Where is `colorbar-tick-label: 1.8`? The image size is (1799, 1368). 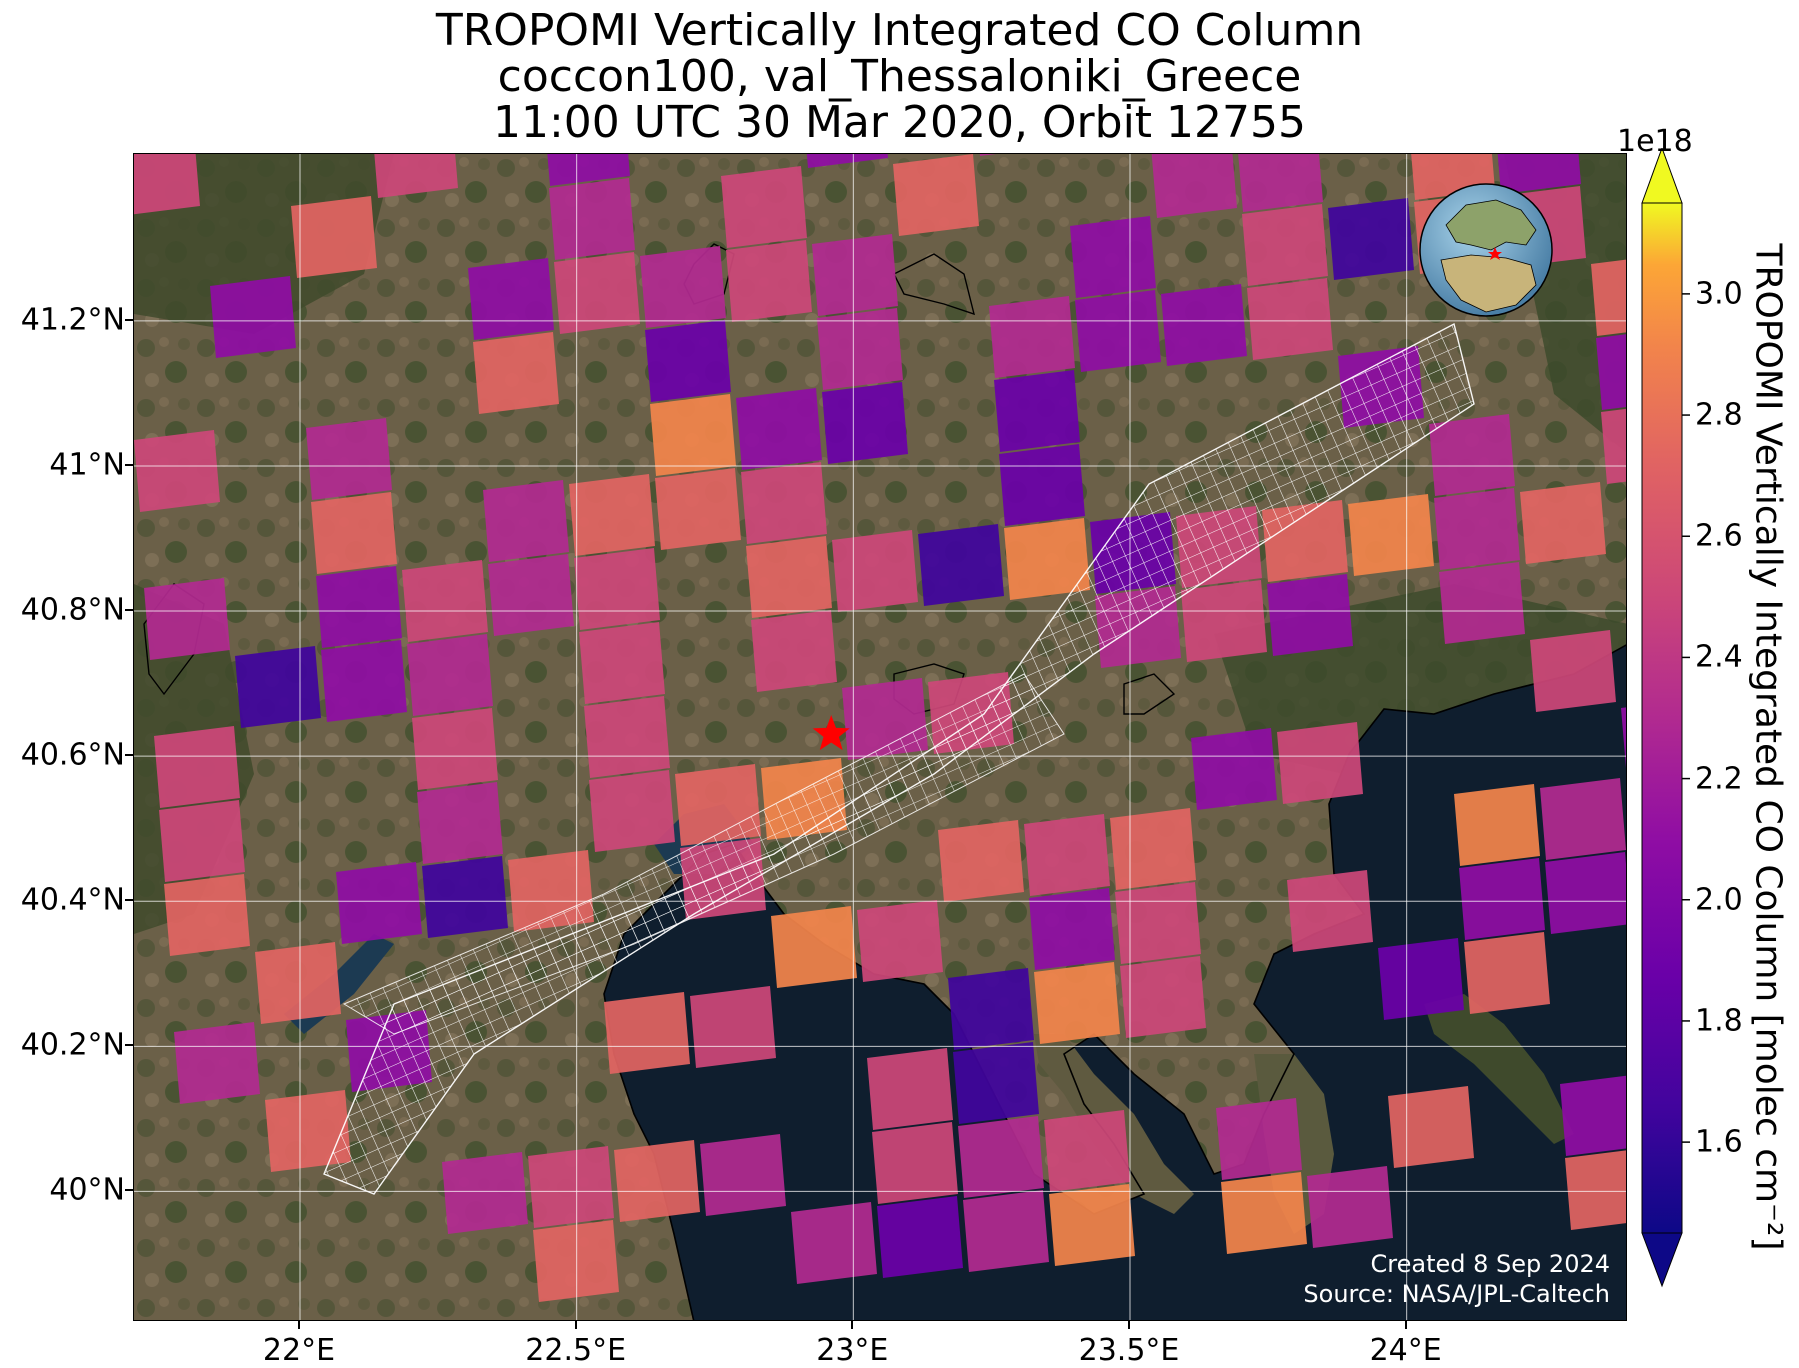 colorbar-tick-label: 1.8 is located at coordinates (1719, 1021).